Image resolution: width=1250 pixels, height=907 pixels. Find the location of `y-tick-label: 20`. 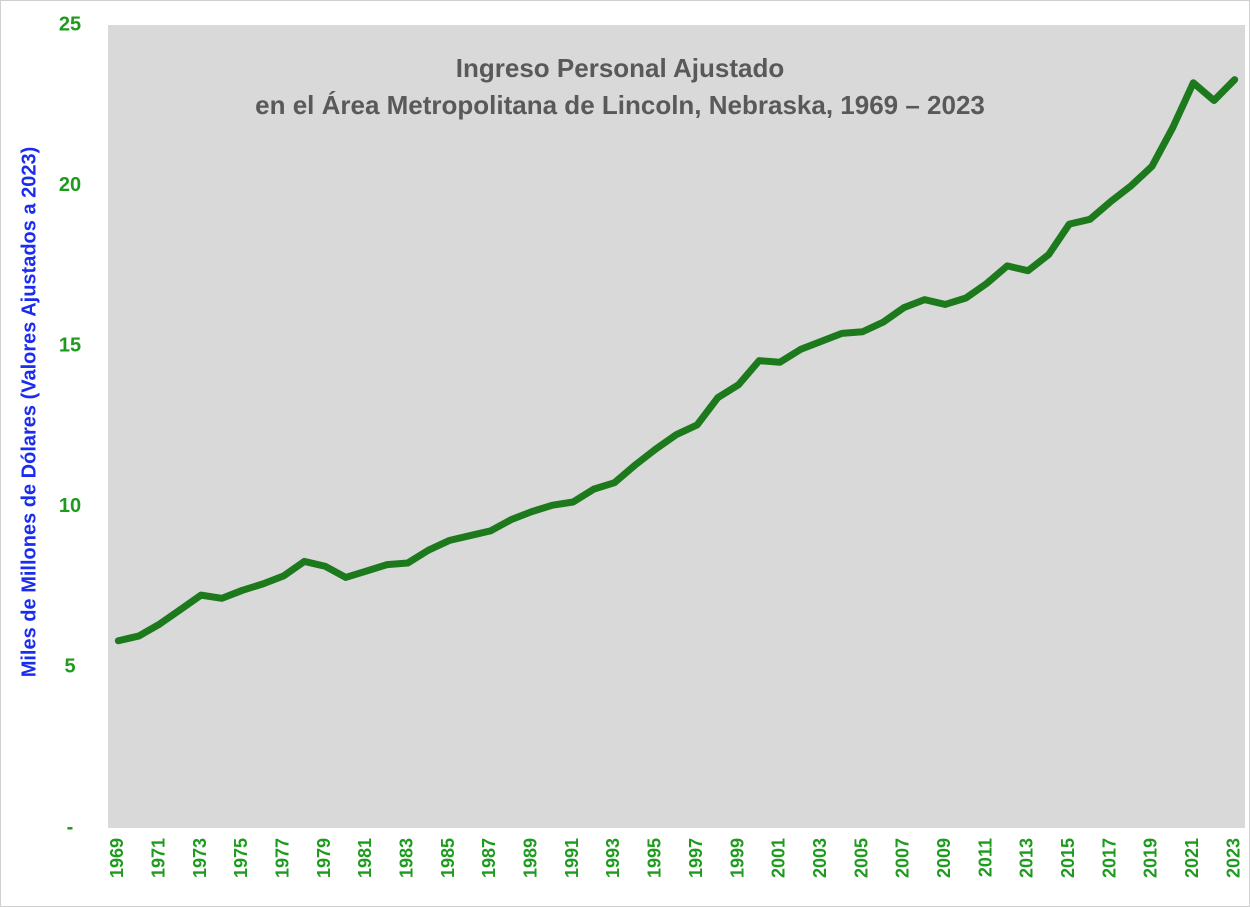

y-tick-label: 20 is located at coordinates (70, 185).